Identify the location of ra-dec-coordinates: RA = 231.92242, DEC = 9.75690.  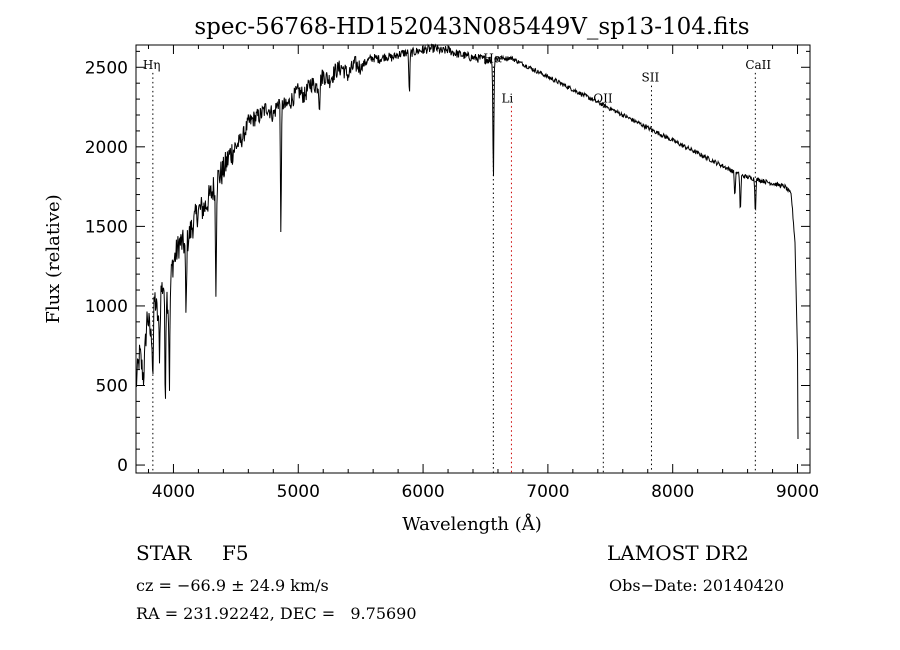
(276, 613).